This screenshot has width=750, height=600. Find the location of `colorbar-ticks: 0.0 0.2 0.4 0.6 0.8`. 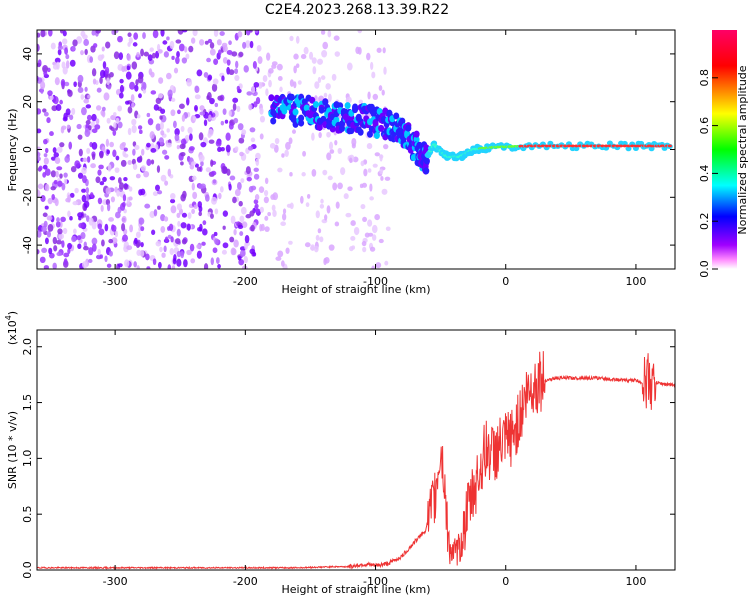

colorbar-ticks: 0.0 0.2 0.4 0.6 0.8 is located at coordinates (708, 173).